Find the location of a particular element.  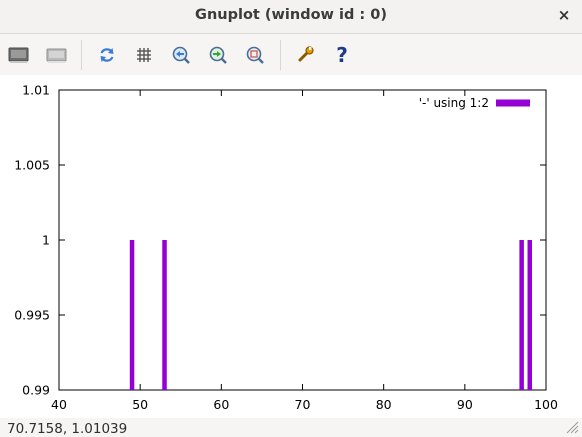

window-title: Gnuplot (window id : 0) is located at coordinates (291, 15).